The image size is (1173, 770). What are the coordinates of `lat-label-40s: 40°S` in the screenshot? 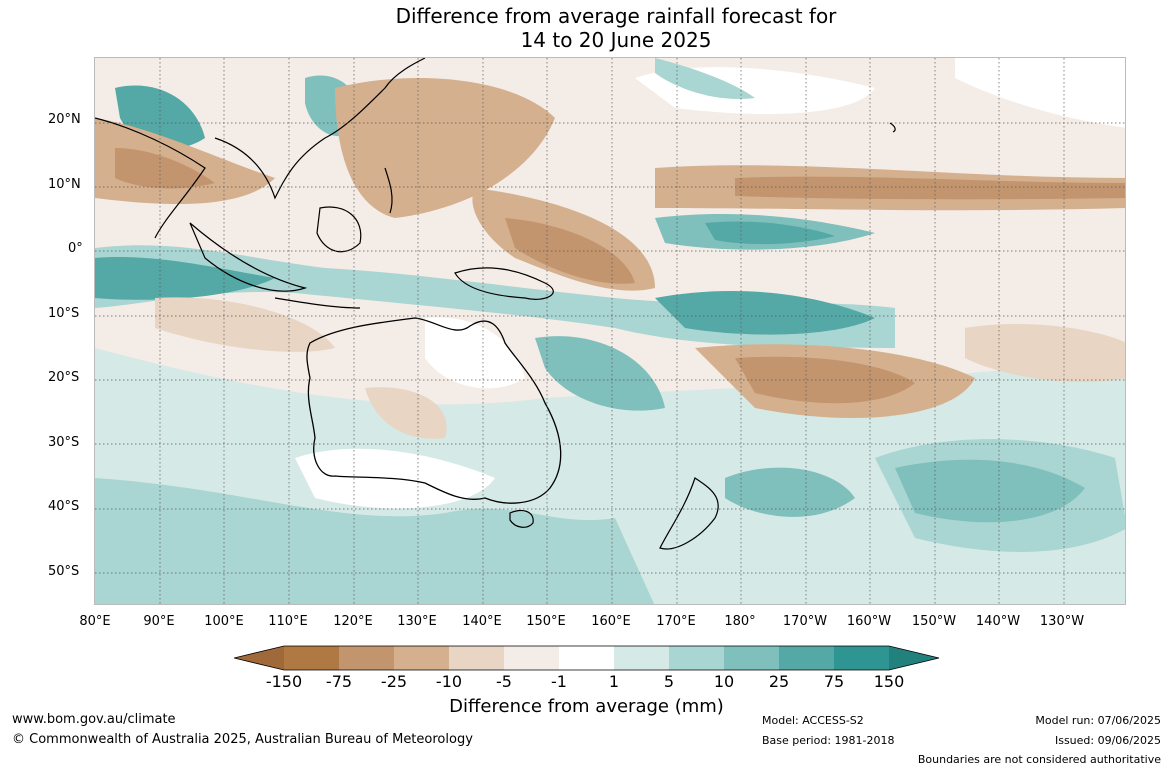 It's located at (64, 506).